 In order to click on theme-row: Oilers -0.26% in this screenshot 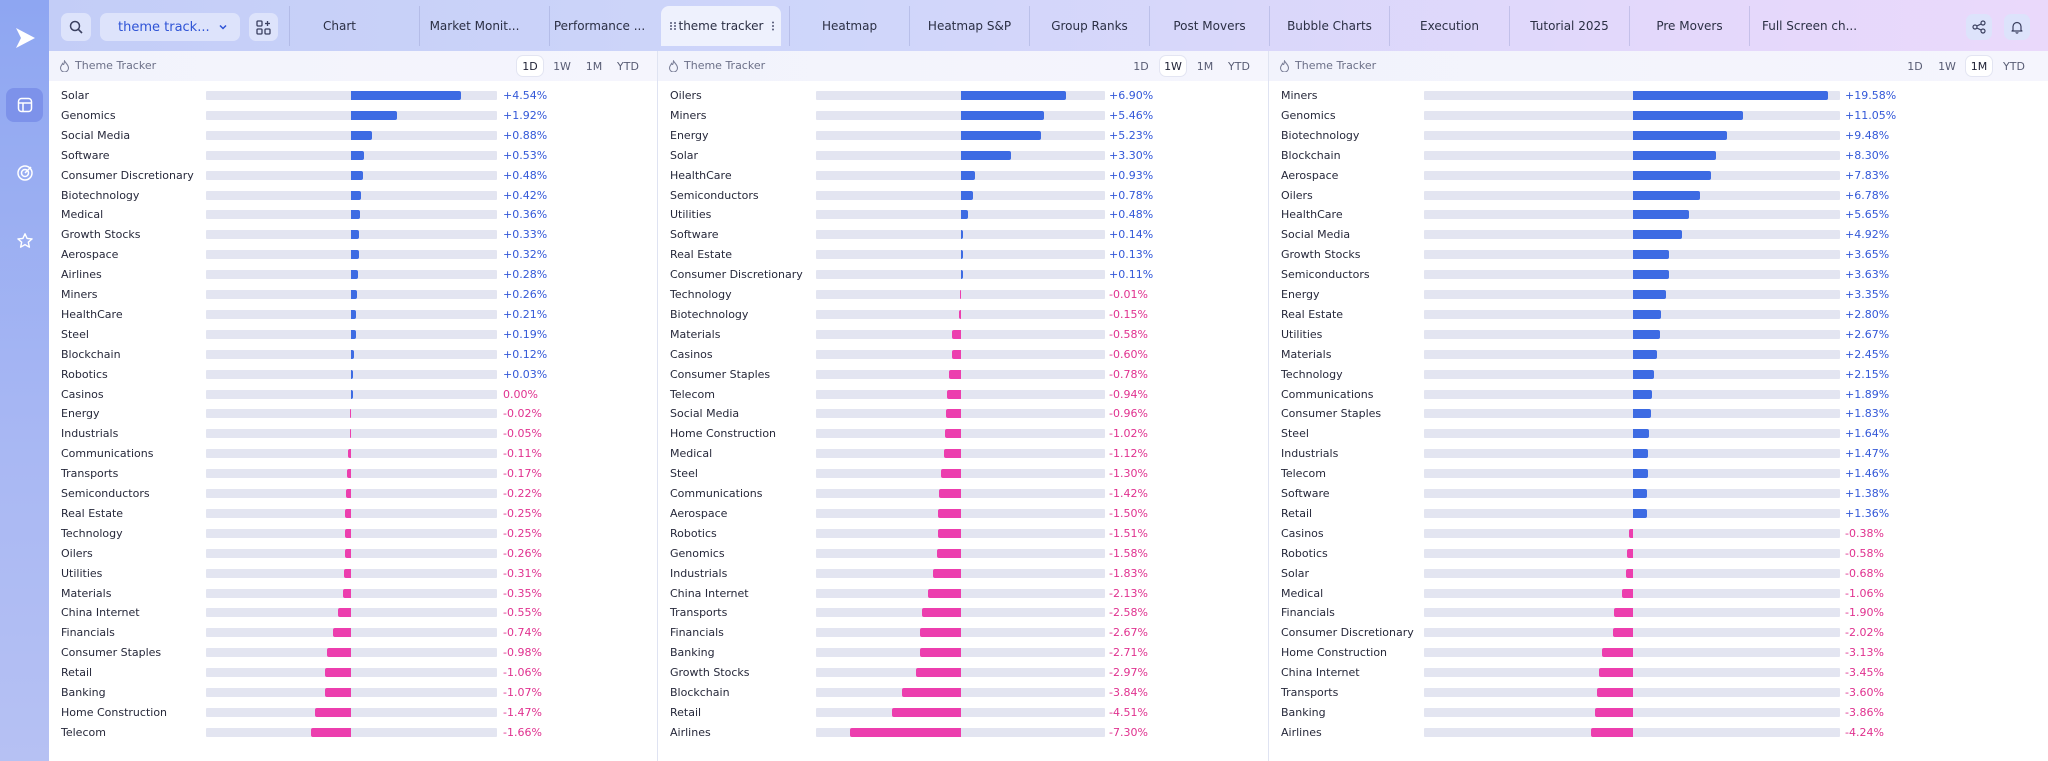, I will do `click(353, 554)`.